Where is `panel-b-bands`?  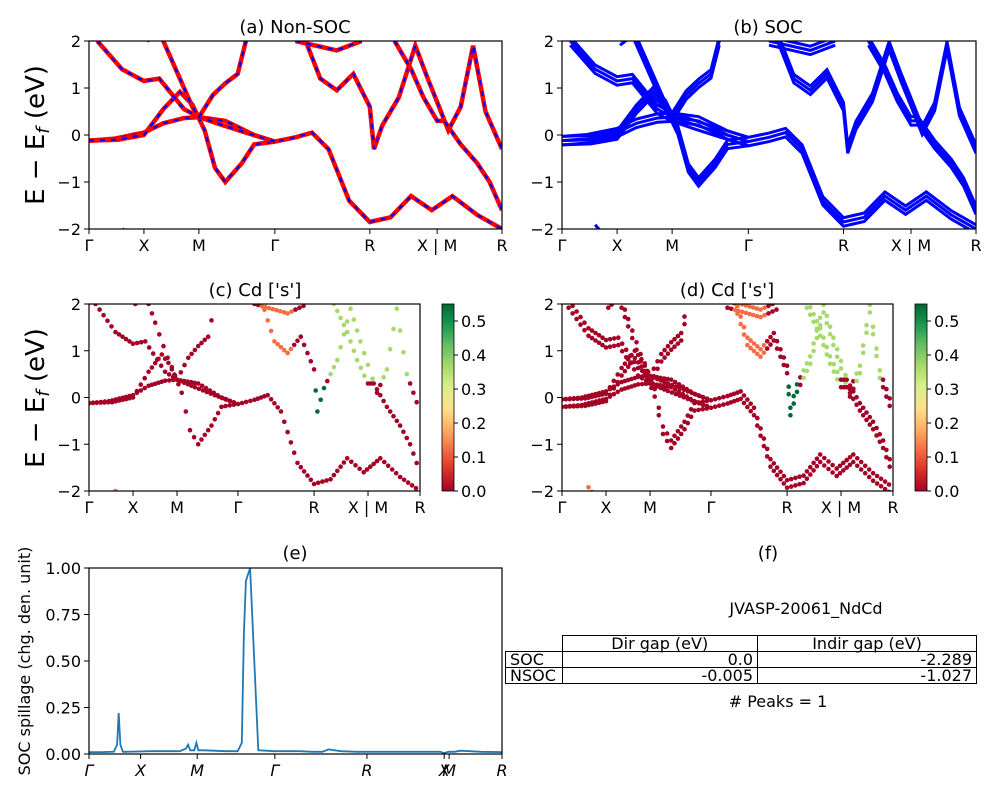 panel-b-bands is located at coordinates (769, 135).